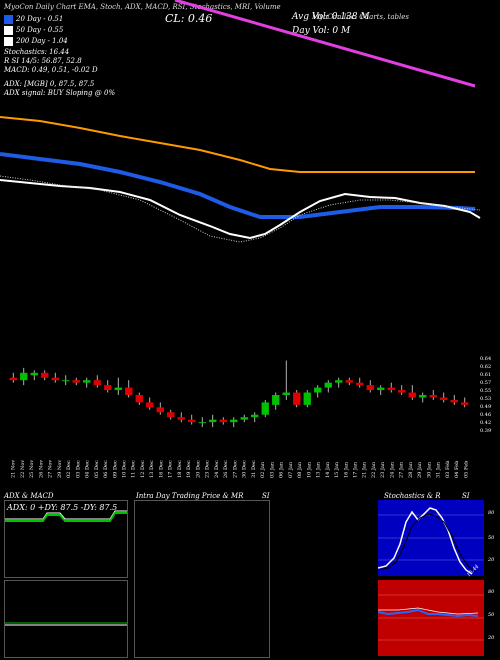 The height and width of the screenshot is (660, 500). I want to click on price-tick-label: 0.64, so click(485, 359).